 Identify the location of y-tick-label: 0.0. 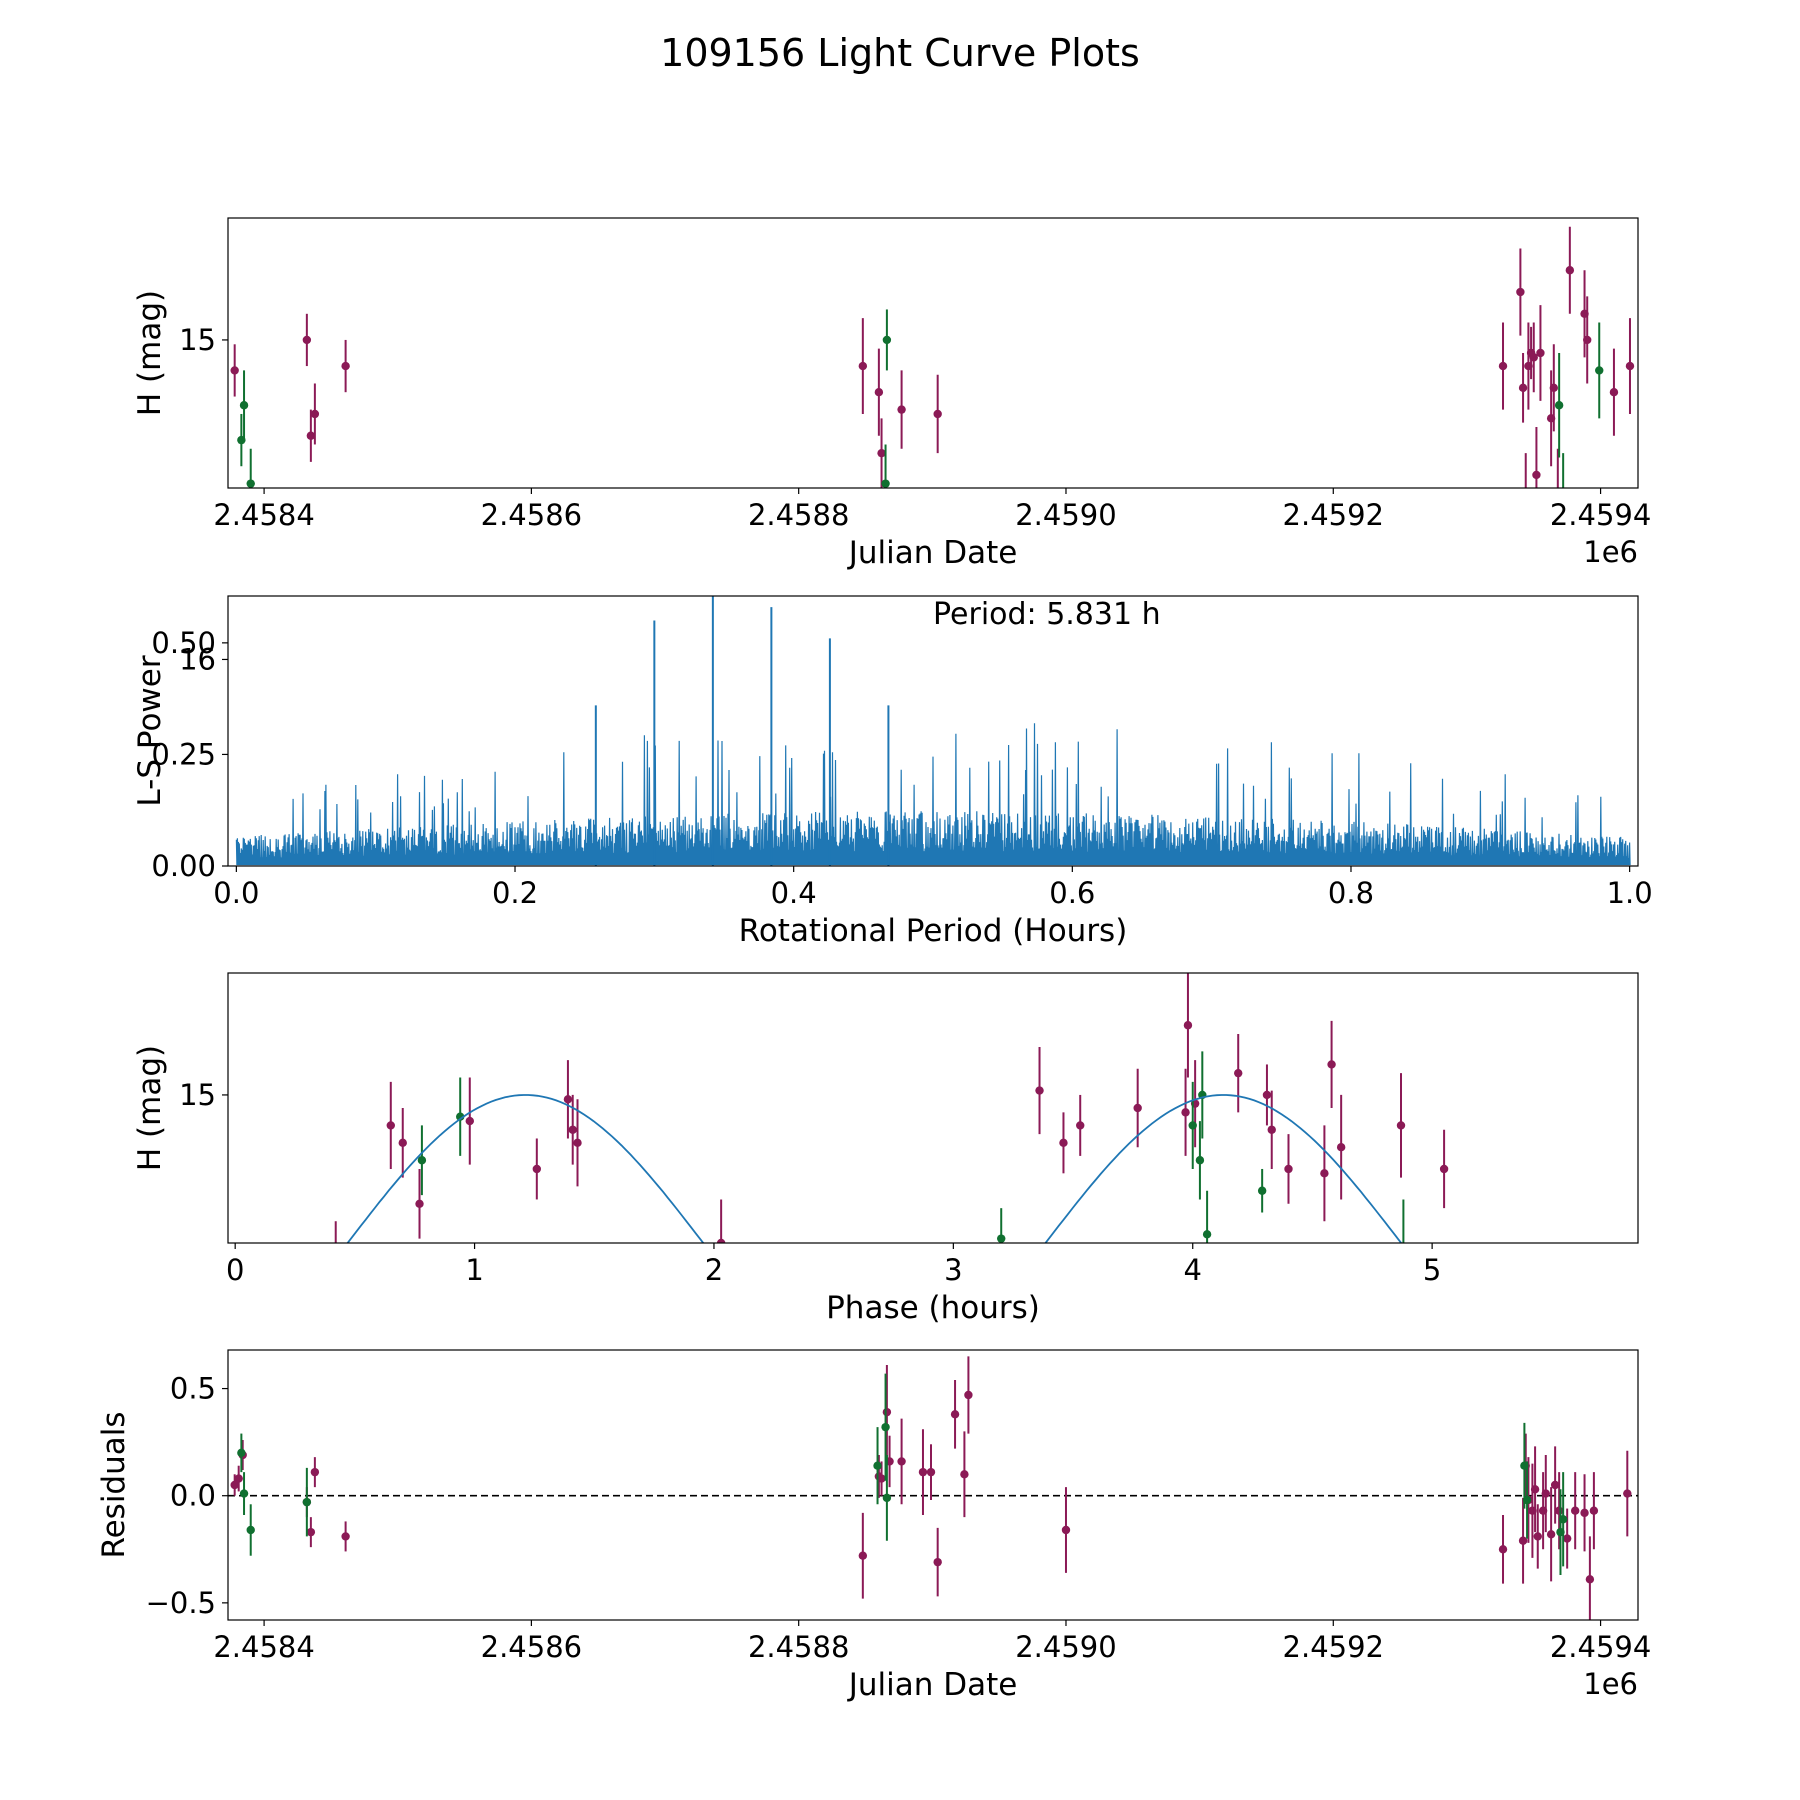
(193, 1496).